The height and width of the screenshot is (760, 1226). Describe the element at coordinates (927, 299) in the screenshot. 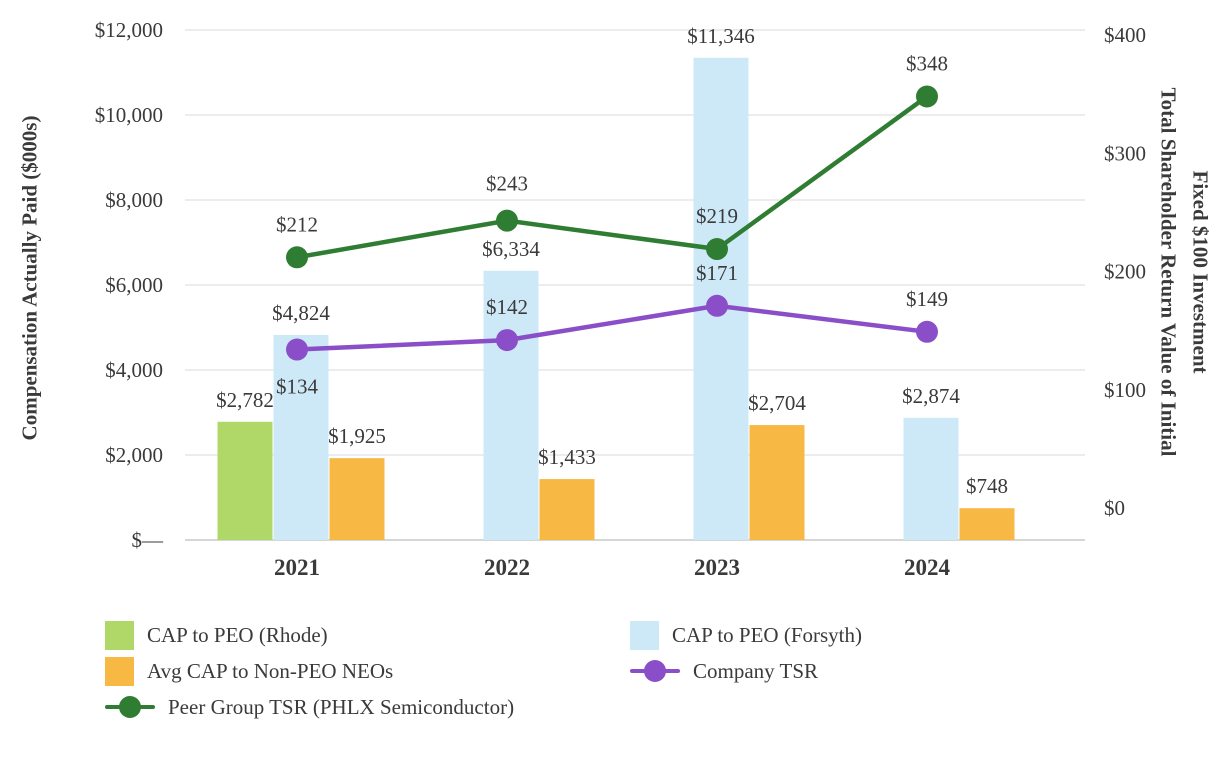

I see `line-data-label: $149` at that location.